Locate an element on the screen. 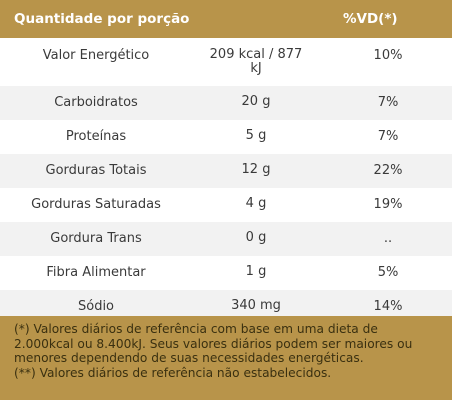 The image size is (452, 400). nutrient-amount: 12 g is located at coordinates (256, 169).